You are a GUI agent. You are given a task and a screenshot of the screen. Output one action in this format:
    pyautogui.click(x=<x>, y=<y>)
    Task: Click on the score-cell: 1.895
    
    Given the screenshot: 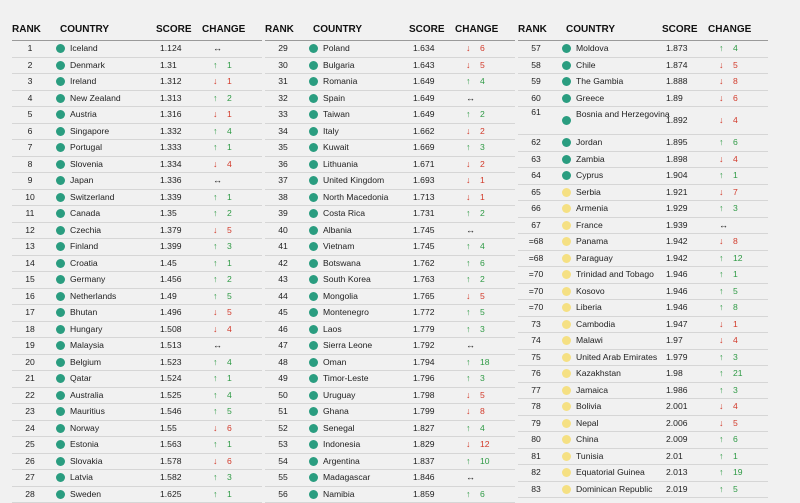 What is the action you would take?
    pyautogui.click(x=677, y=143)
    